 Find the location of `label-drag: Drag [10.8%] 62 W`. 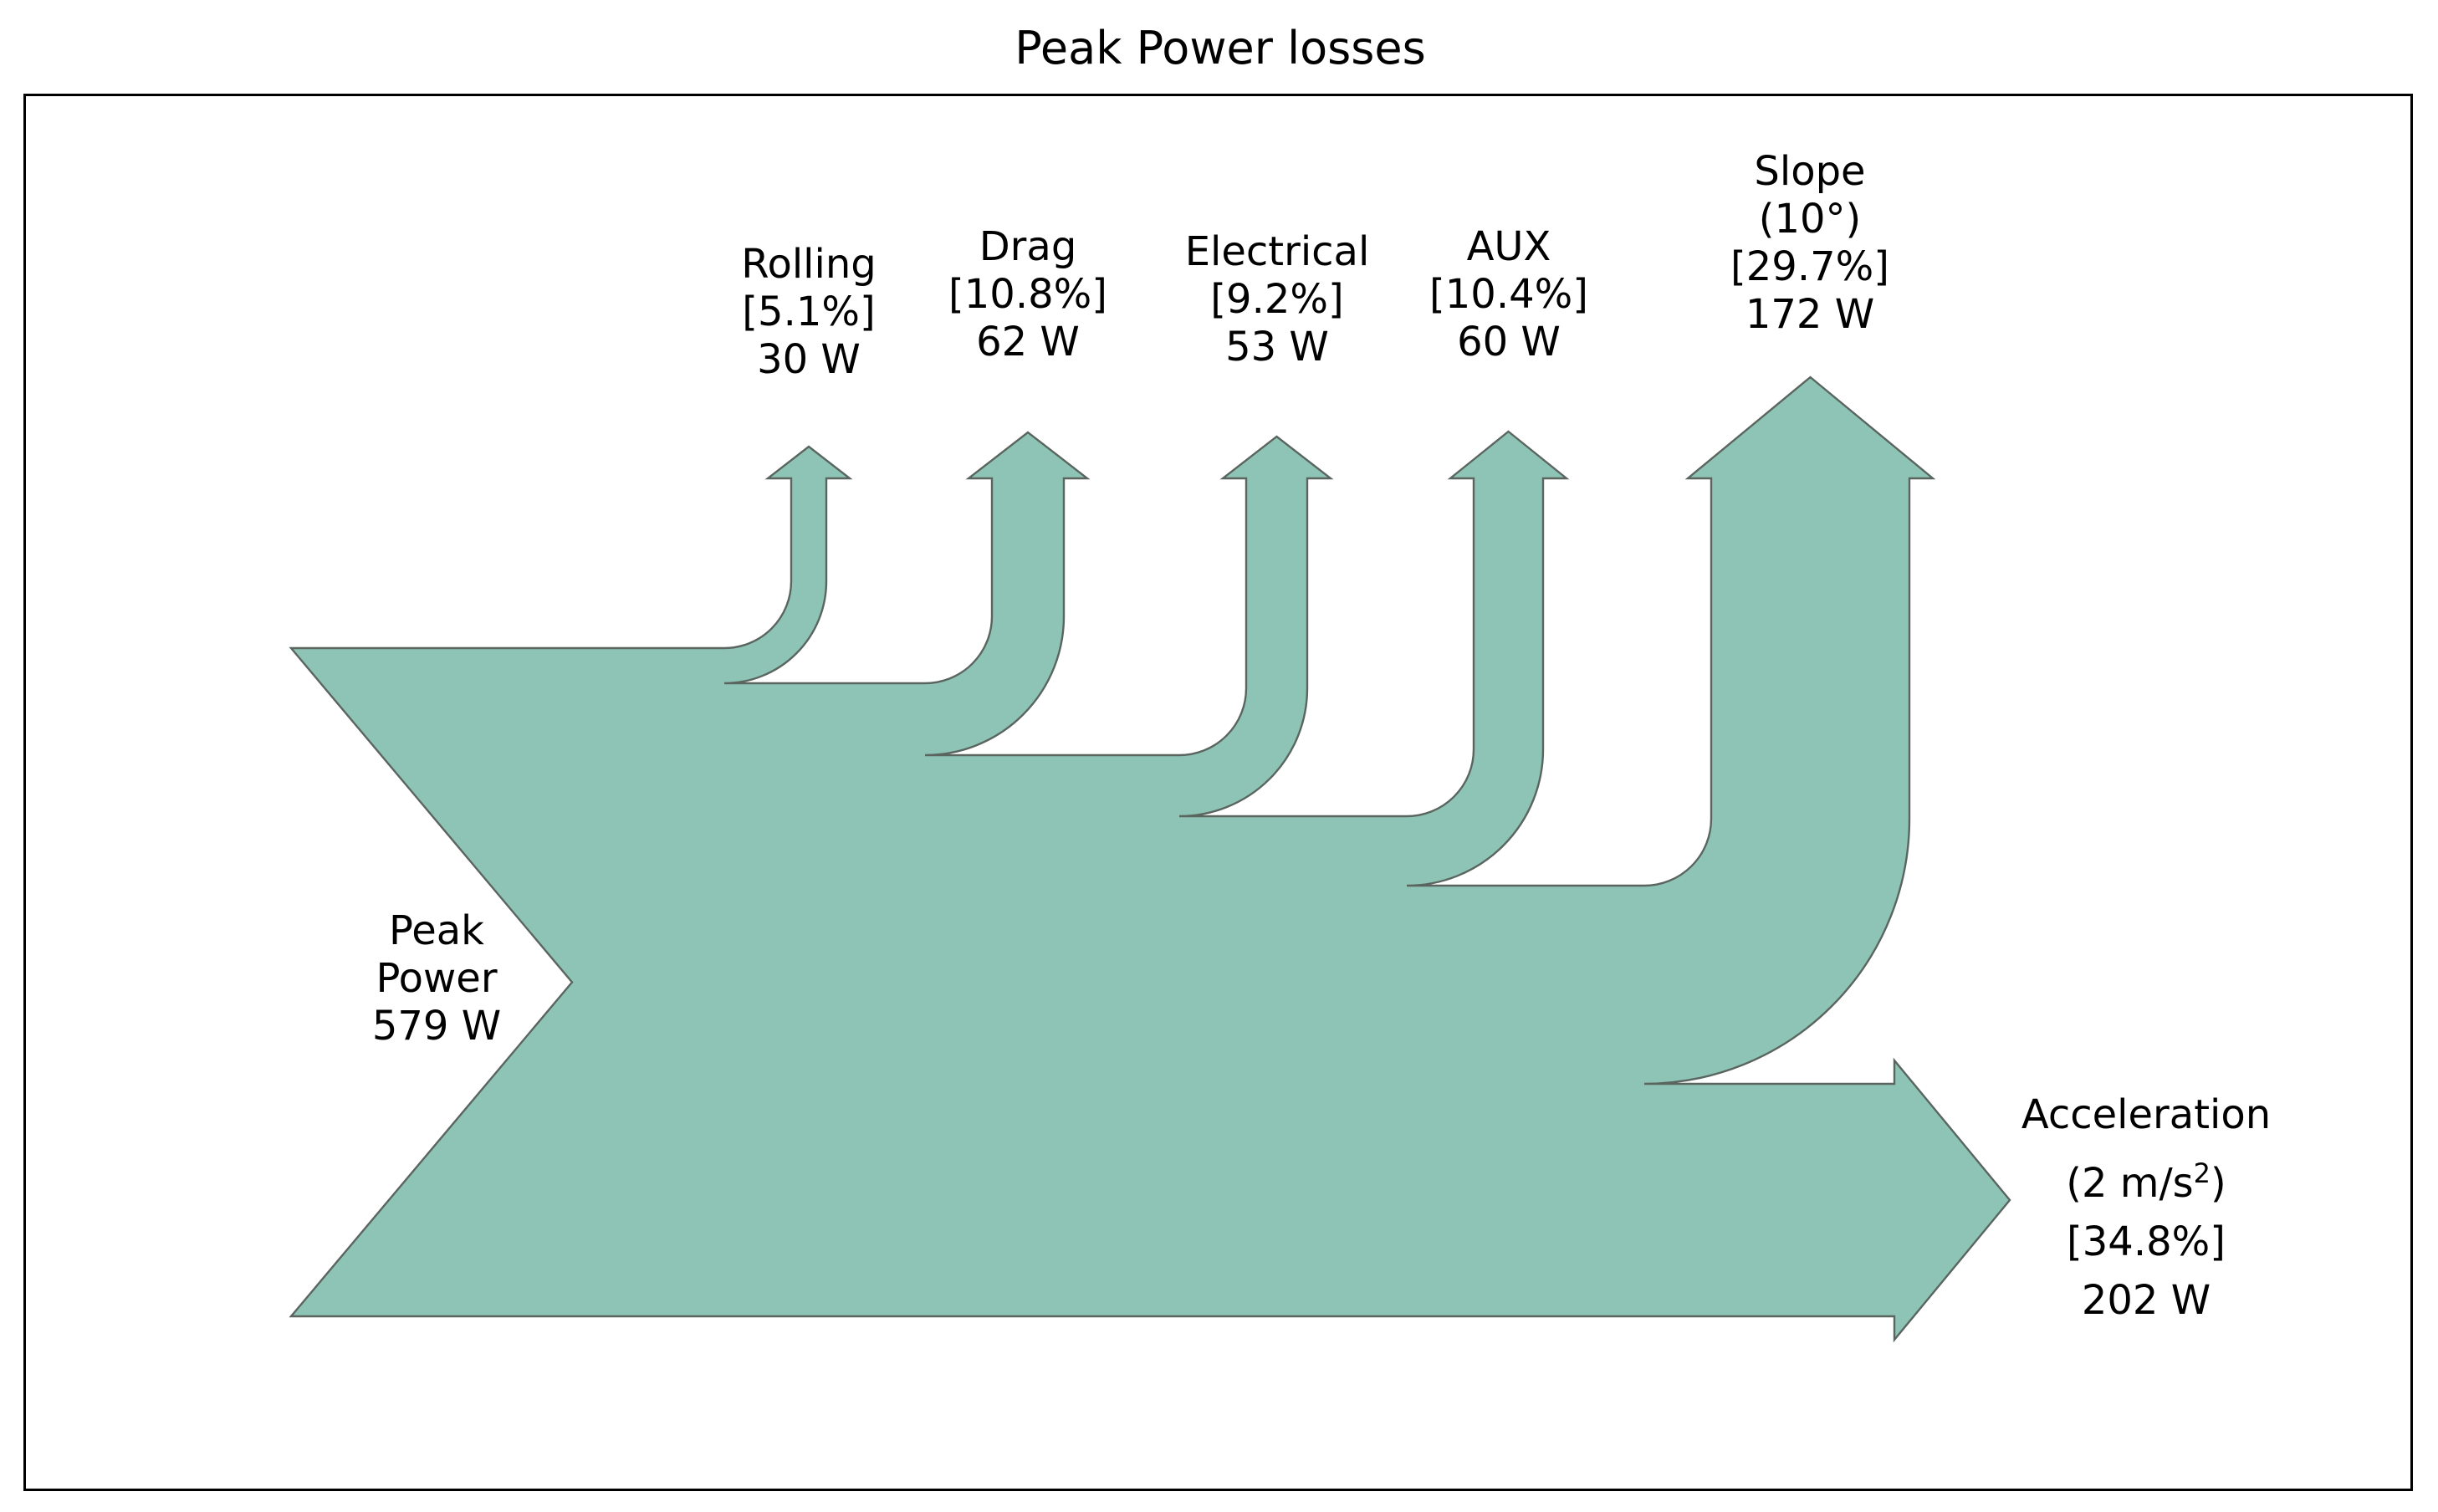

label-drag: Drag [10.8%] 62 W is located at coordinates (1027, 294).